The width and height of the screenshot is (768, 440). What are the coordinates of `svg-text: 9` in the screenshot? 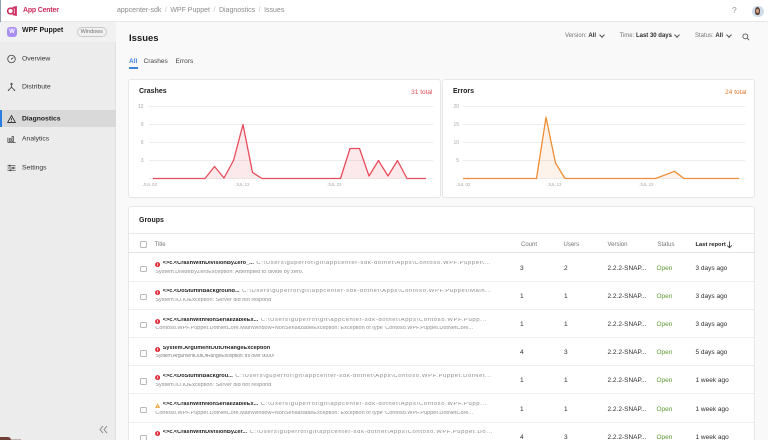 It's located at (142, 125).